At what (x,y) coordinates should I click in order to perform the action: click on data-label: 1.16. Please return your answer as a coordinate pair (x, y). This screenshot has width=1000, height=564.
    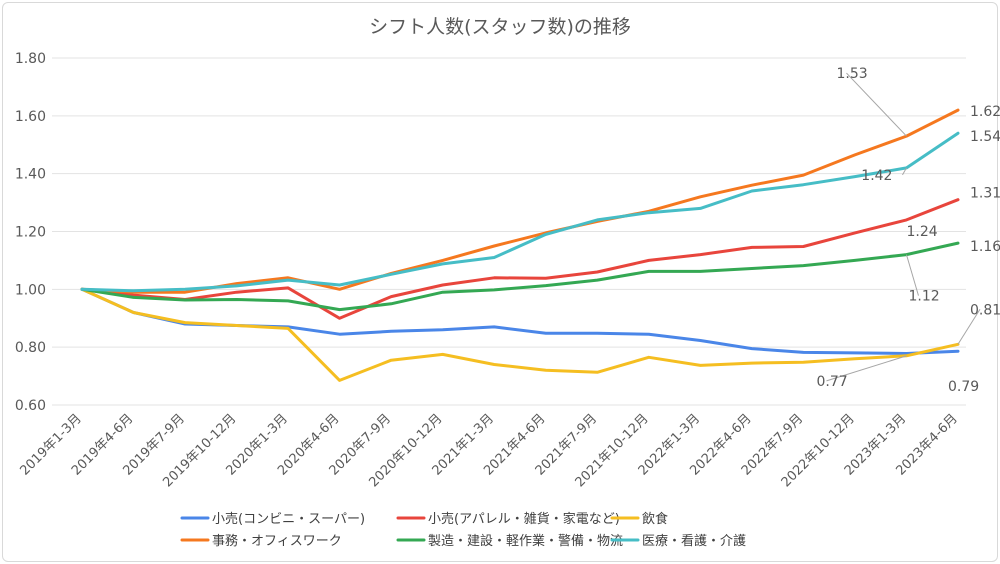
    Looking at the image, I should click on (985, 247).